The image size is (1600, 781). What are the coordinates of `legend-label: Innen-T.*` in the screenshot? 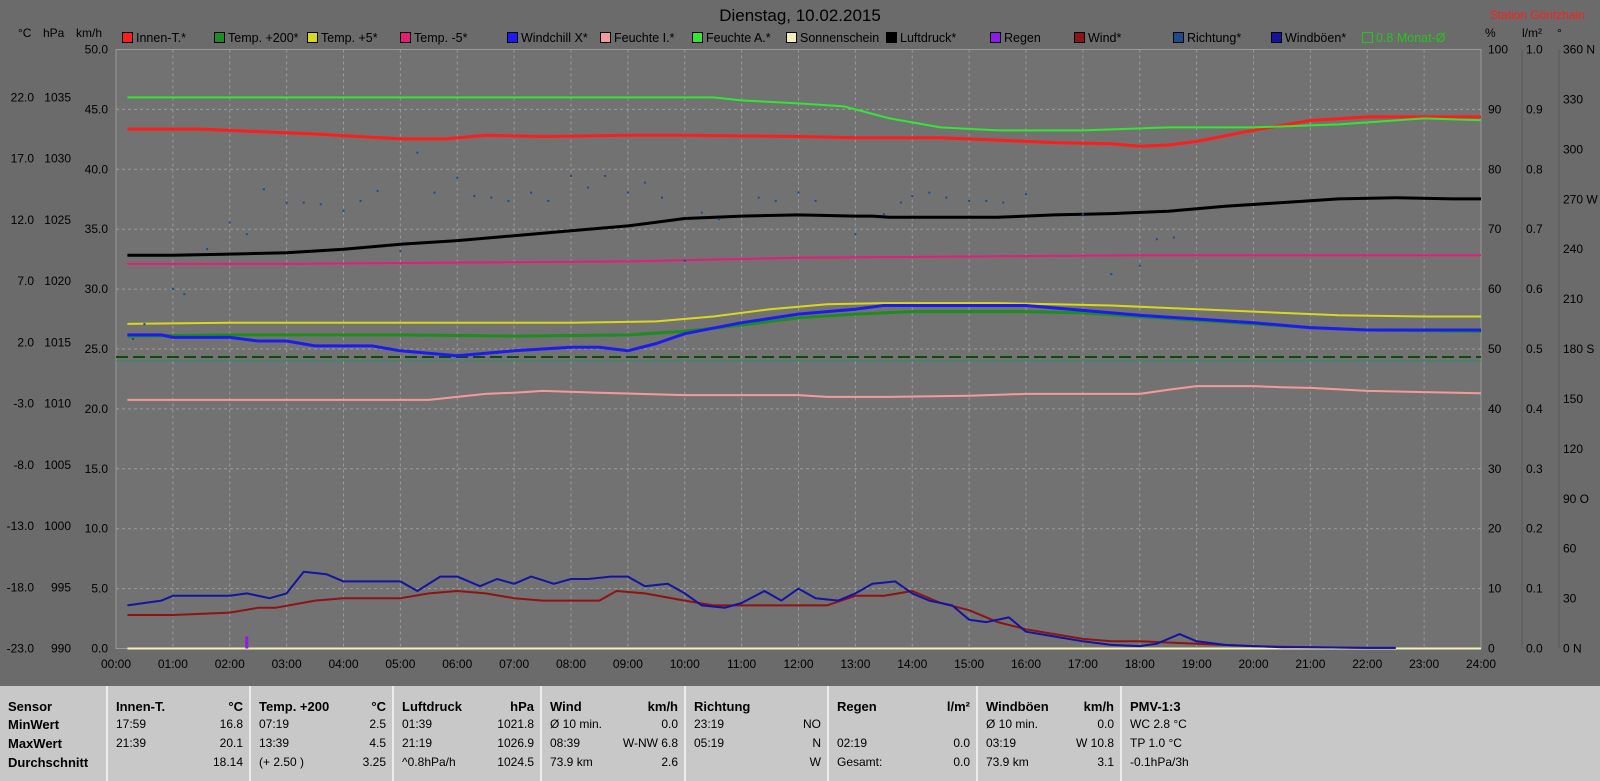 It's located at (161, 38).